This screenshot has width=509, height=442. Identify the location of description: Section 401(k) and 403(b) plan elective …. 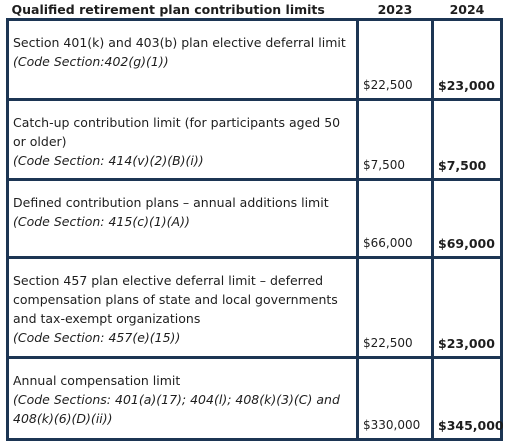
(179, 42).